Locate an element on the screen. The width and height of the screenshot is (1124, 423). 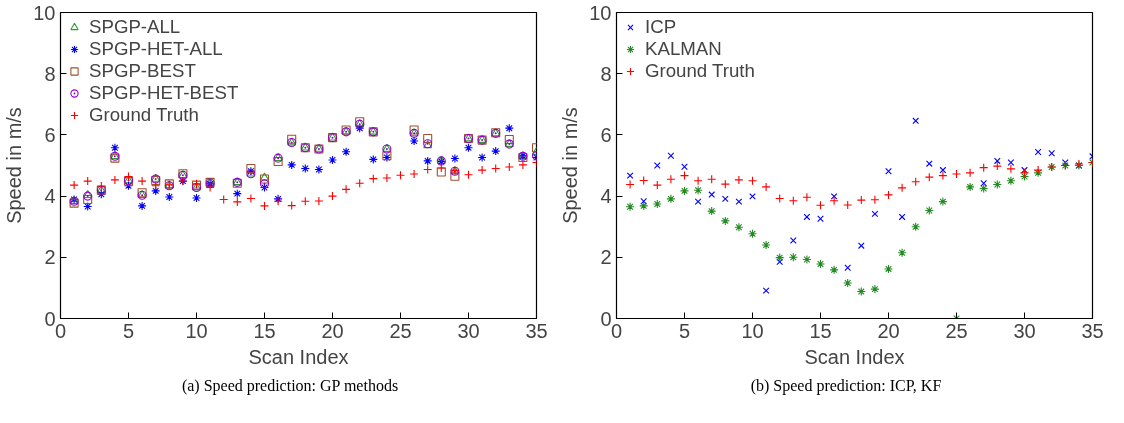
x-tick-label: 10 is located at coordinates (196, 330).